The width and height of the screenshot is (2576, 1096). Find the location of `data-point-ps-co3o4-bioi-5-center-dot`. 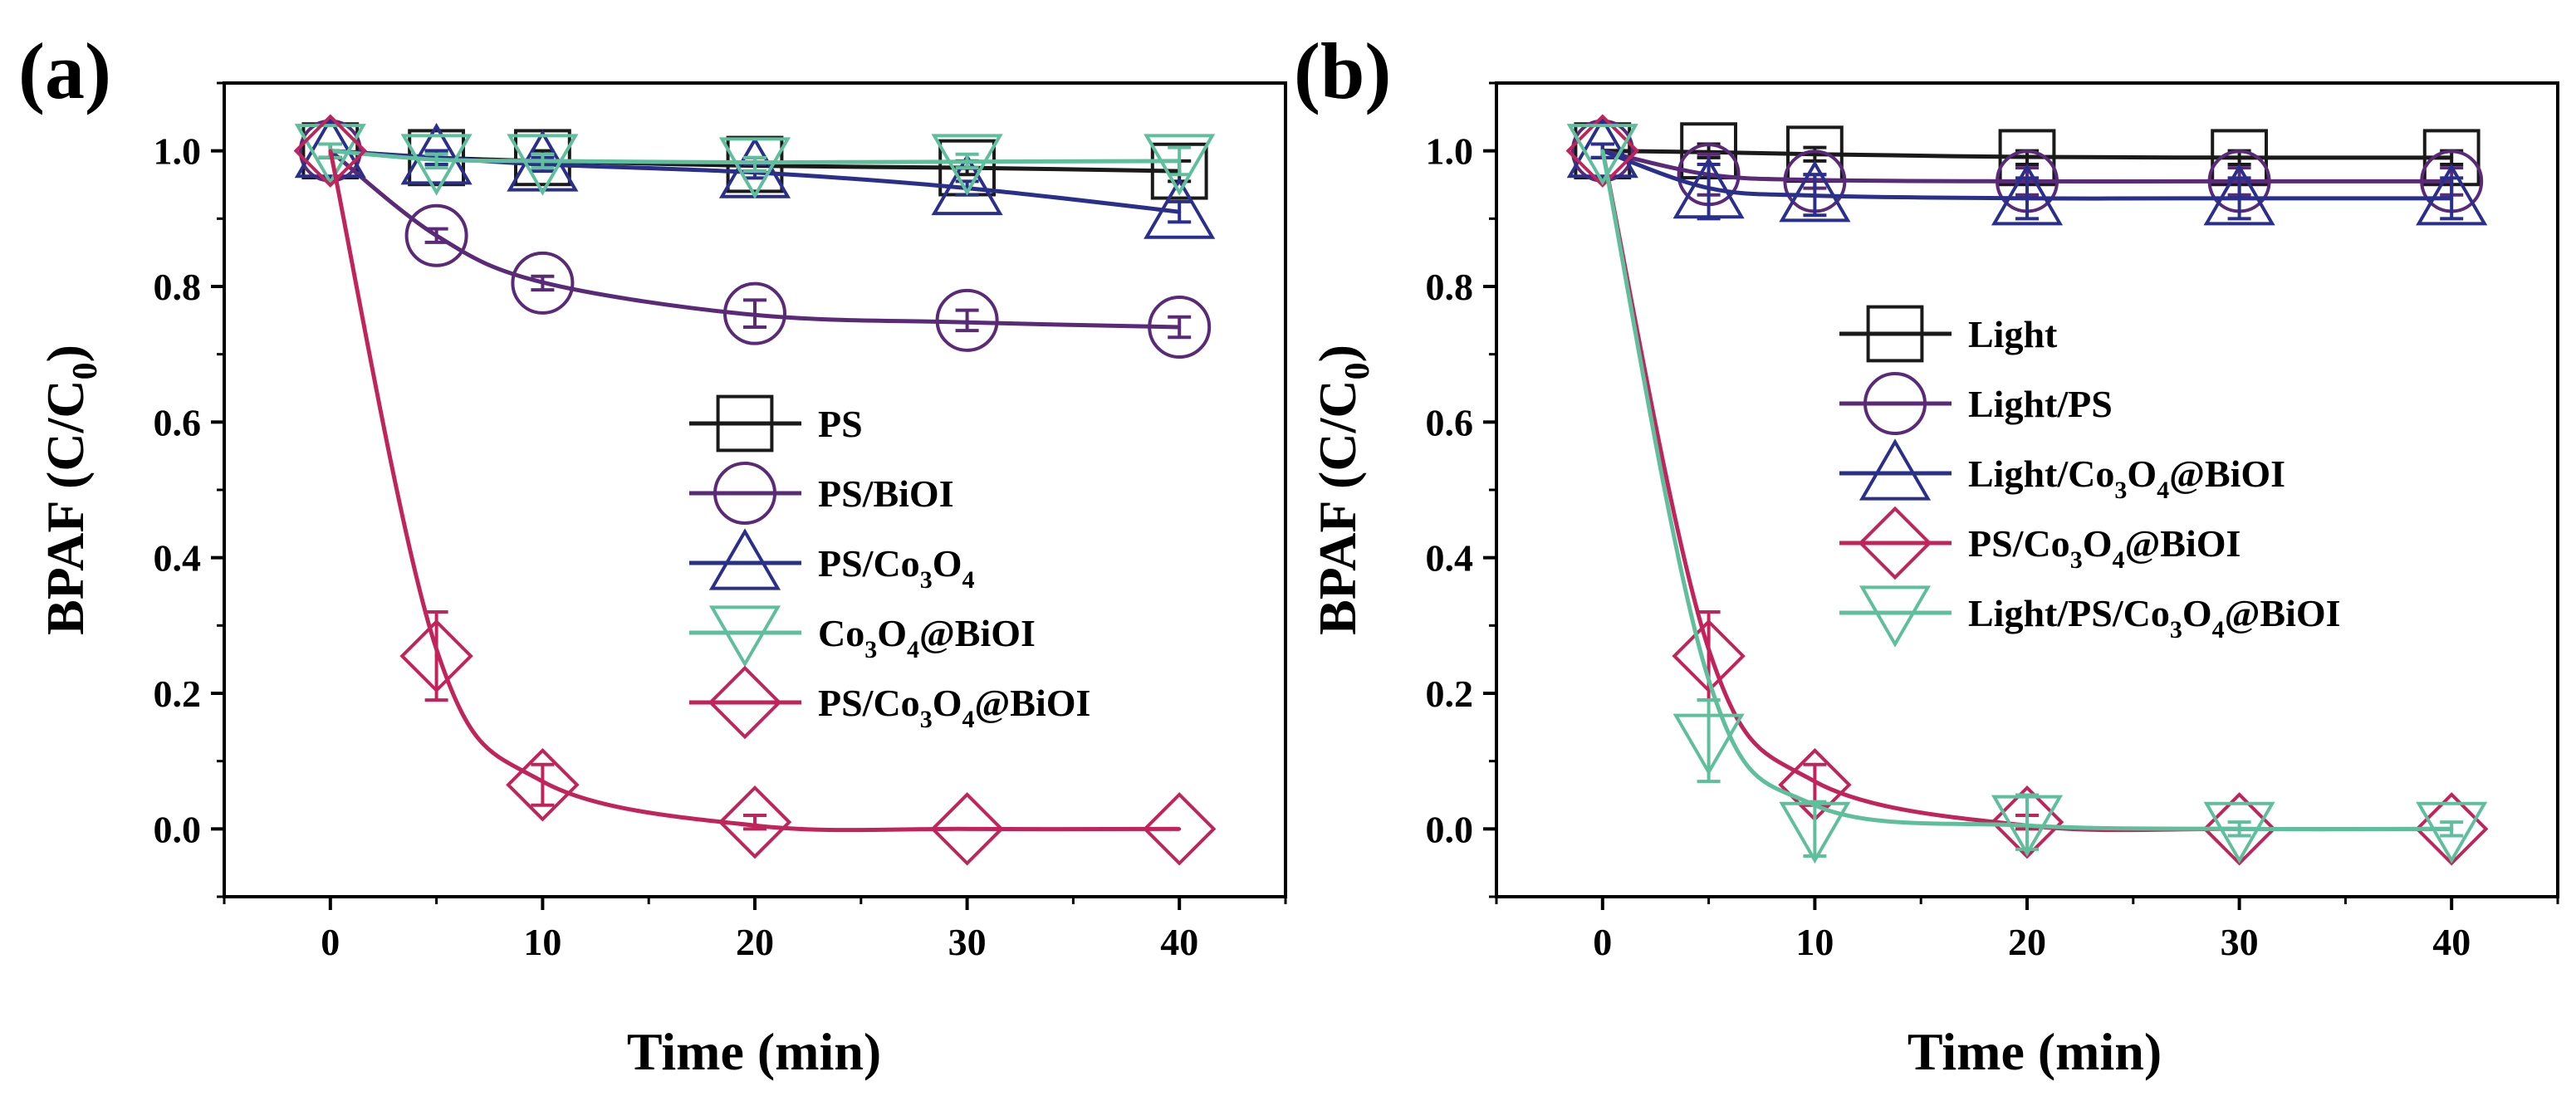

data-point-ps-co3o4-bioi-5-center-dot is located at coordinates (1709, 656).